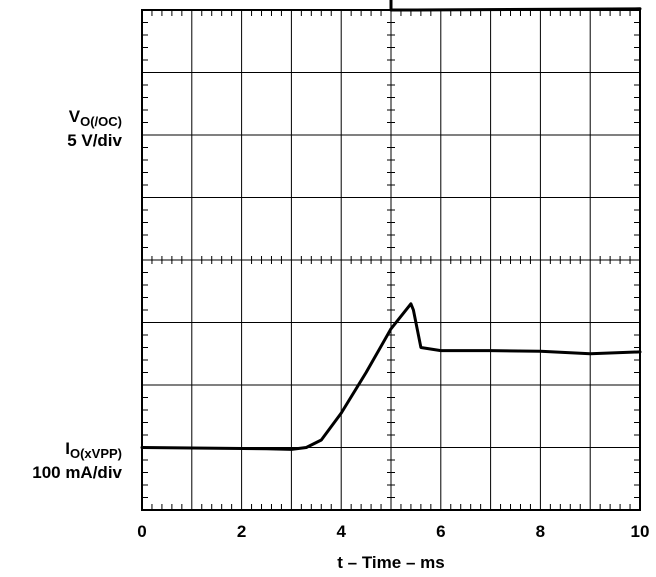 This screenshot has width=656, height=577. What do you see at coordinates (74, 116) in the screenshot?
I see `vo-label-main: V` at bounding box center [74, 116].